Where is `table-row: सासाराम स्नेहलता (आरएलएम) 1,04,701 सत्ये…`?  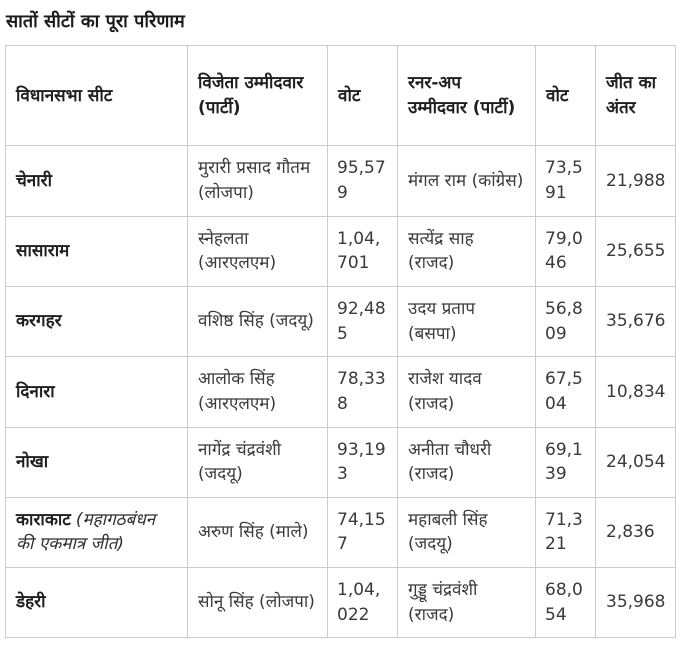
table-row: सासाराम स्नेहलता (आरएलएम) 1,04,701 सत्ये… is located at coordinates (340, 251).